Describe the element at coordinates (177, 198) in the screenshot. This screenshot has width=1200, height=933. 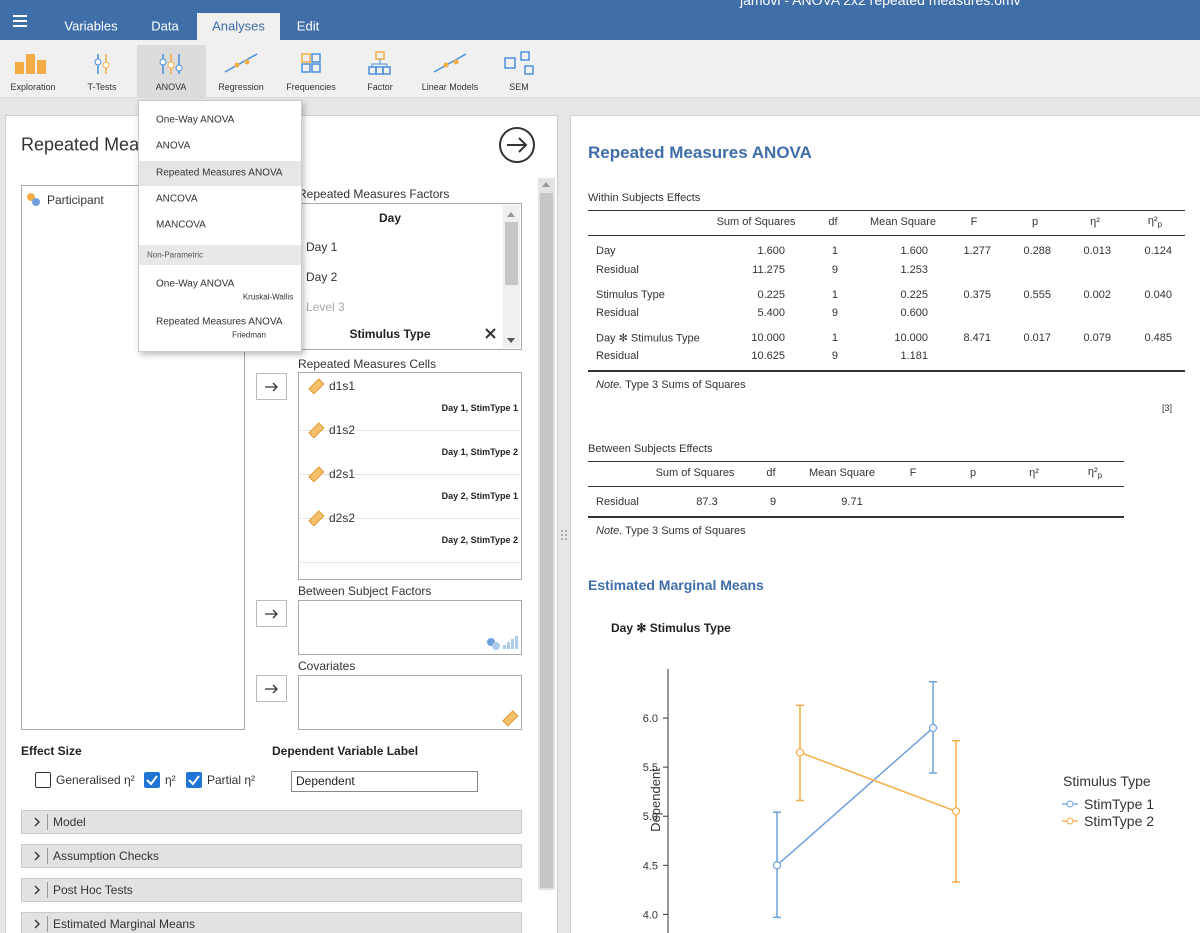
I see `menu-item: ANCOVA` at that location.